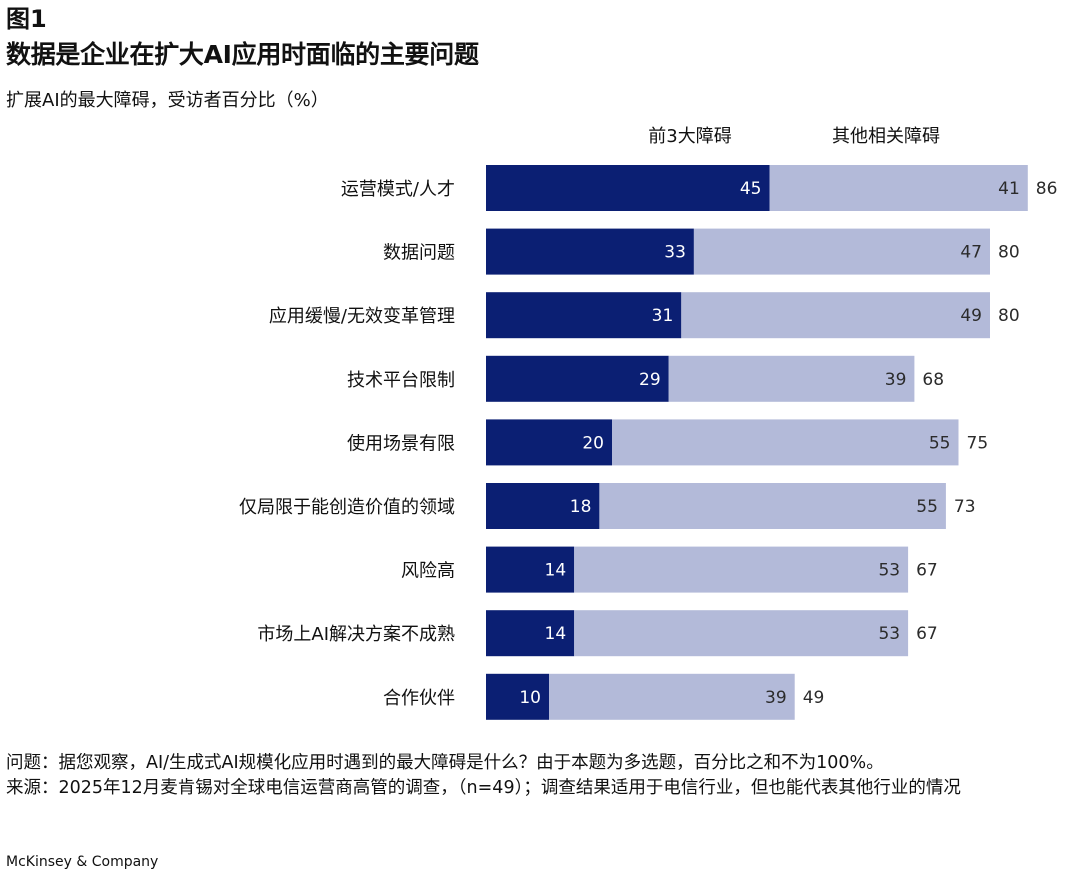  What do you see at coordinates (971, 316) in the screenshot?
I see `data-label-other: 49` at bounding box center [971, 316].